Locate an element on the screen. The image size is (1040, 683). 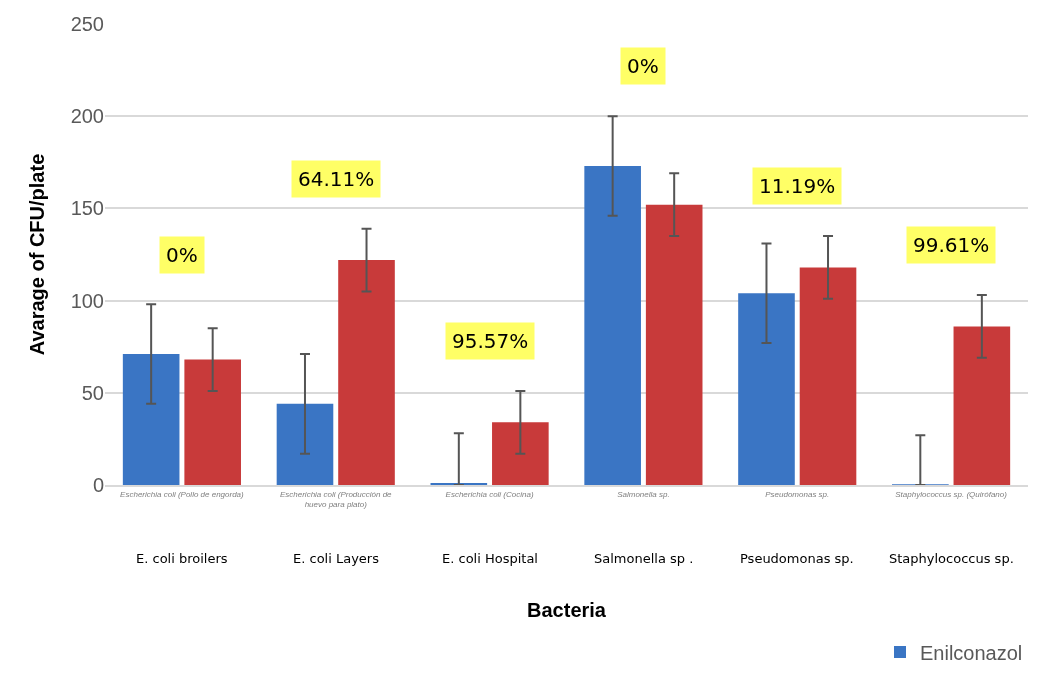
y-tick-label: 50 is located at coordinates (92, 392).